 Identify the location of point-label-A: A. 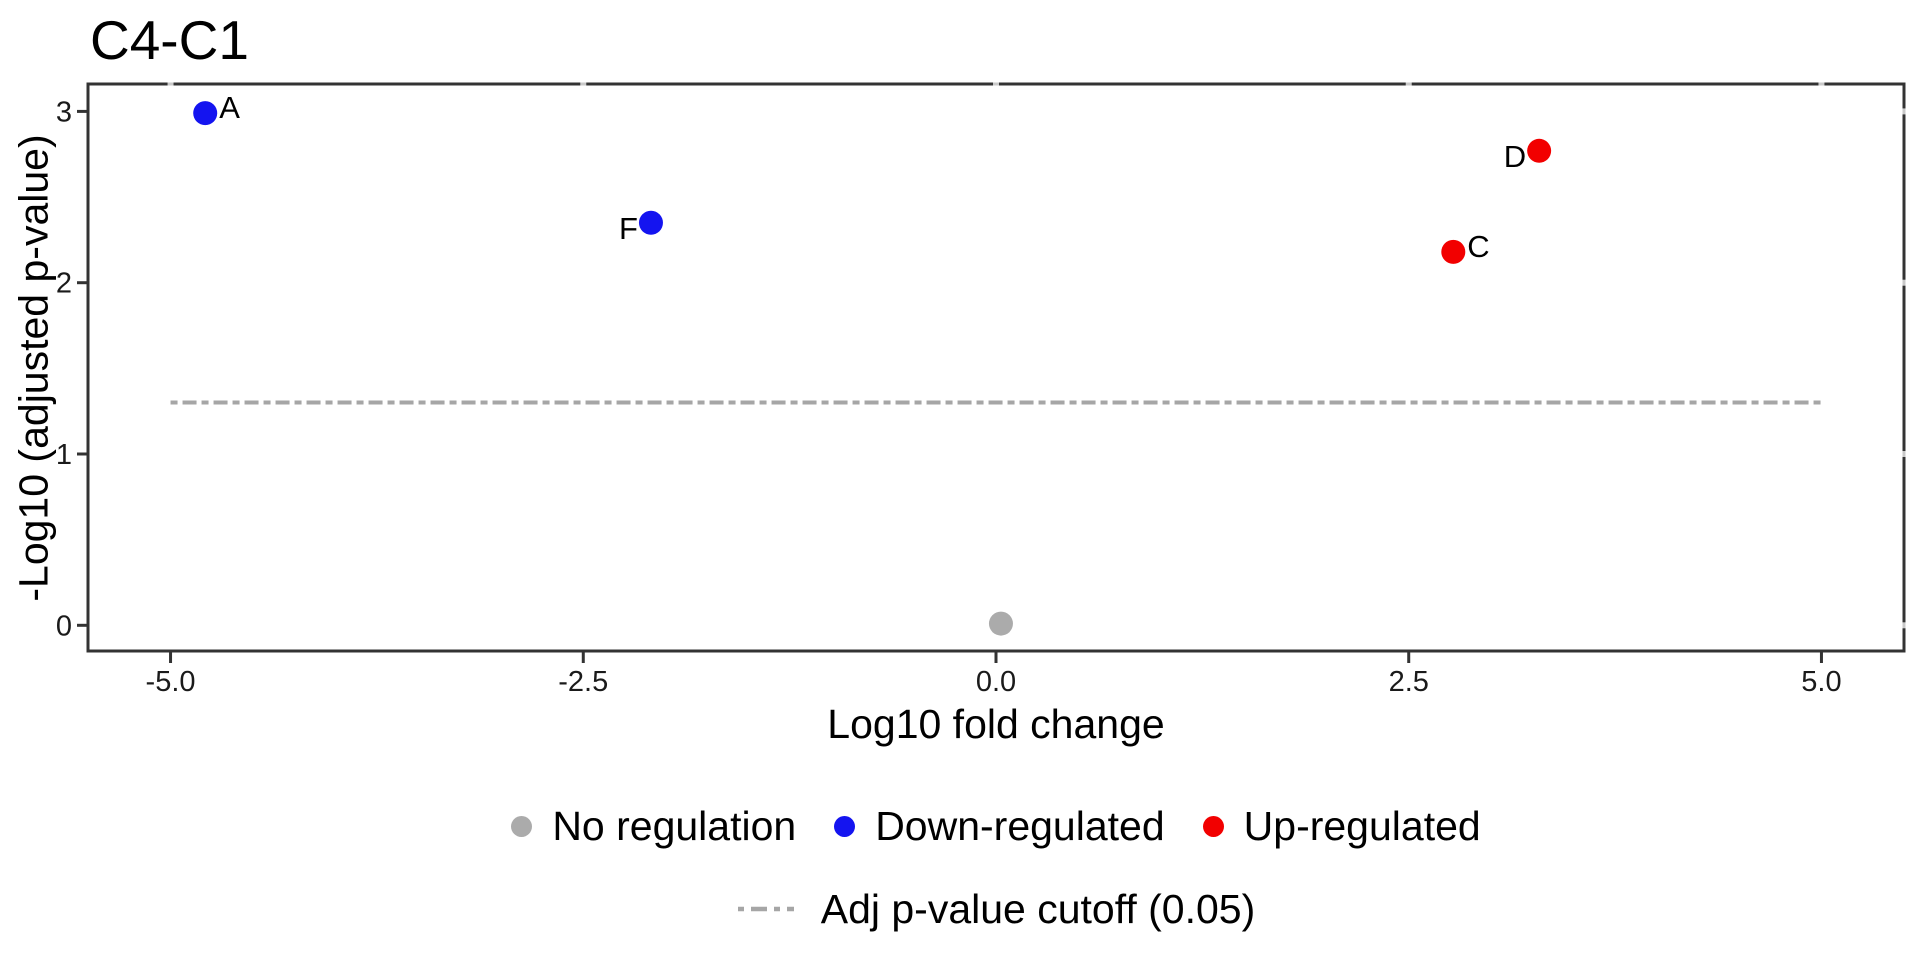
(229, 107).